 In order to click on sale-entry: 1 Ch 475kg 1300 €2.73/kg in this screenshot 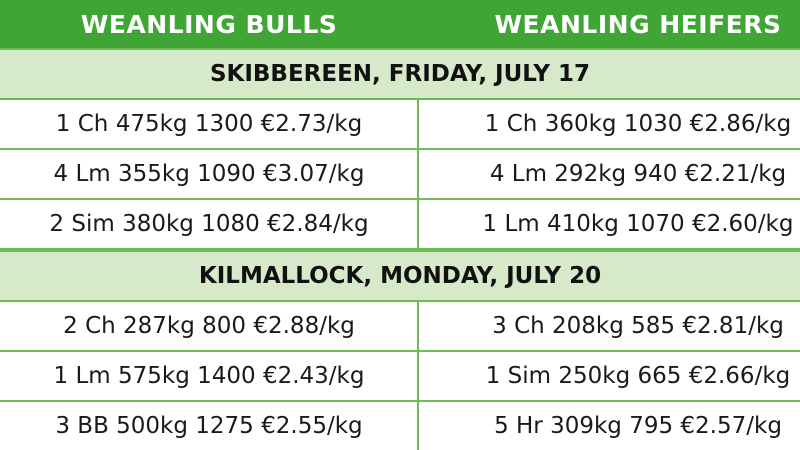, I will do `click(209, 125)`.